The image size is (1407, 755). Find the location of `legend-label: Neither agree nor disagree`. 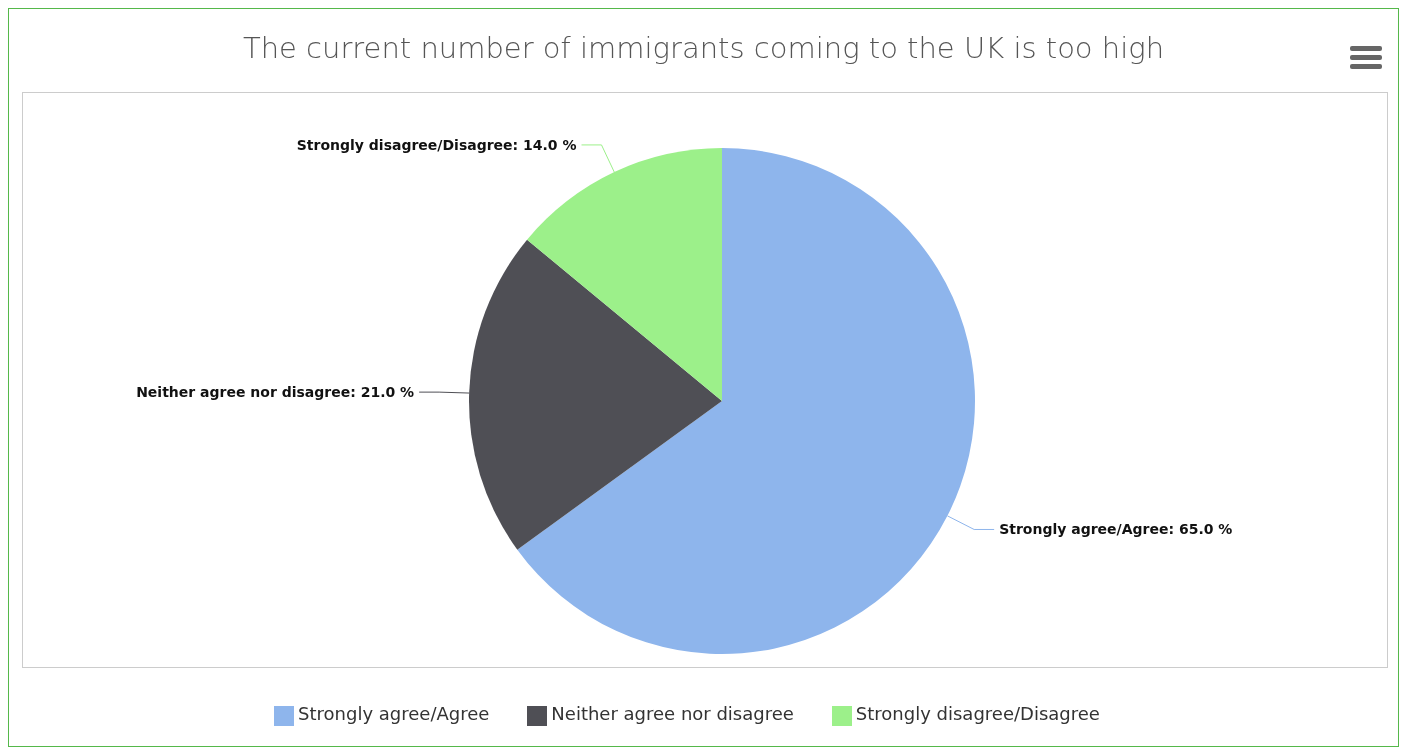

legend-label: Neither agree nor disagree is located at coordinates (672, 713).